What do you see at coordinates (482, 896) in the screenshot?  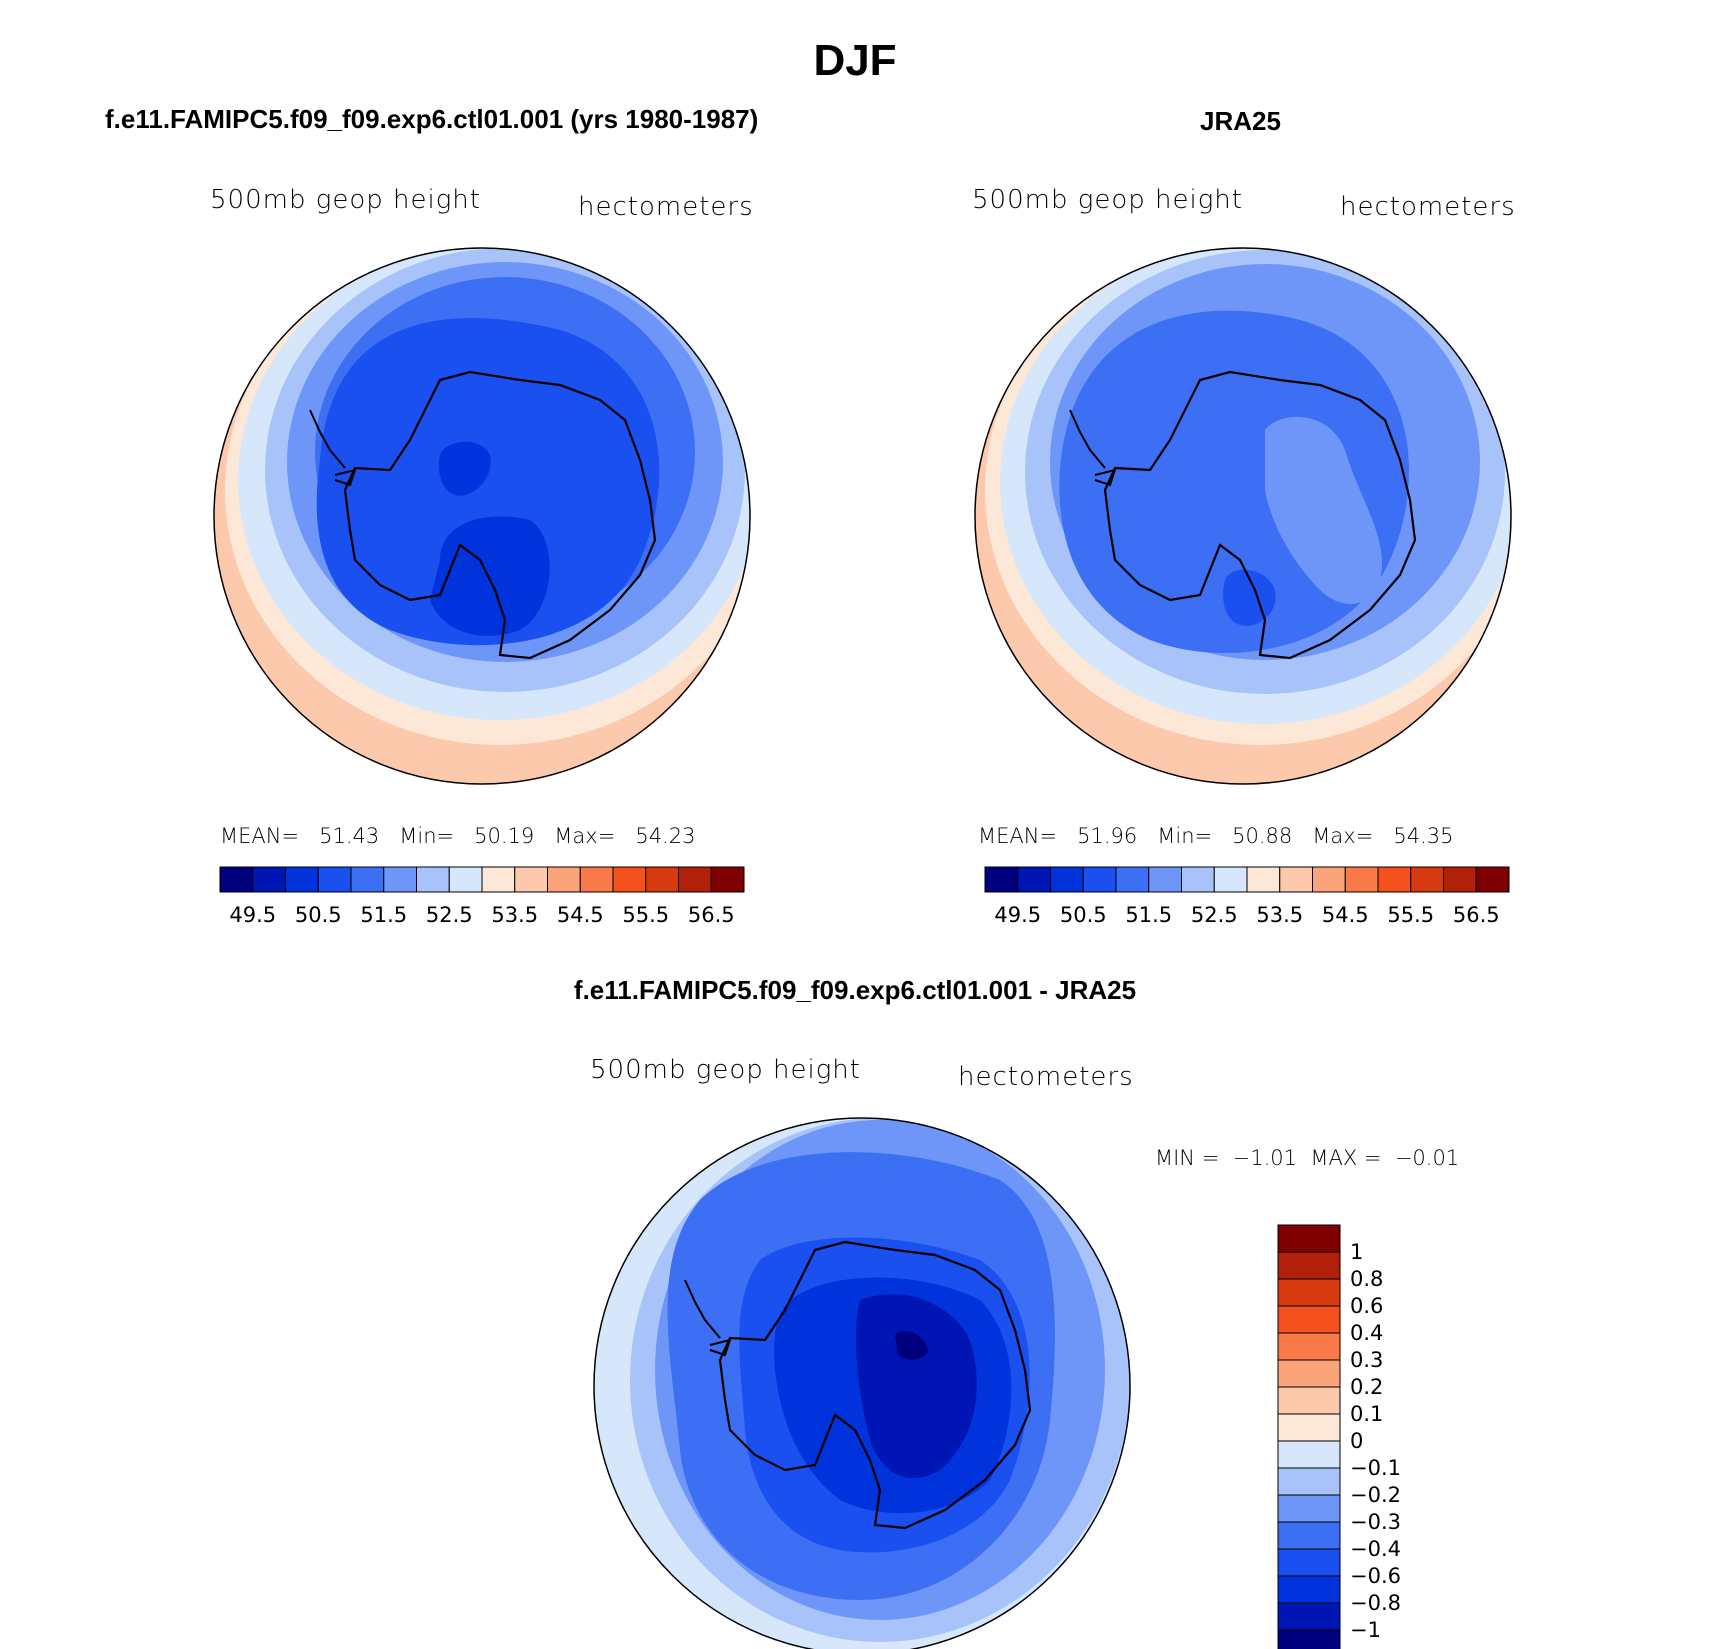 I see `model-colorbar: 49.5 50.5 51.5 52.5 53.5 54.5 55.5 56.5` at bounding box center [482, 896].